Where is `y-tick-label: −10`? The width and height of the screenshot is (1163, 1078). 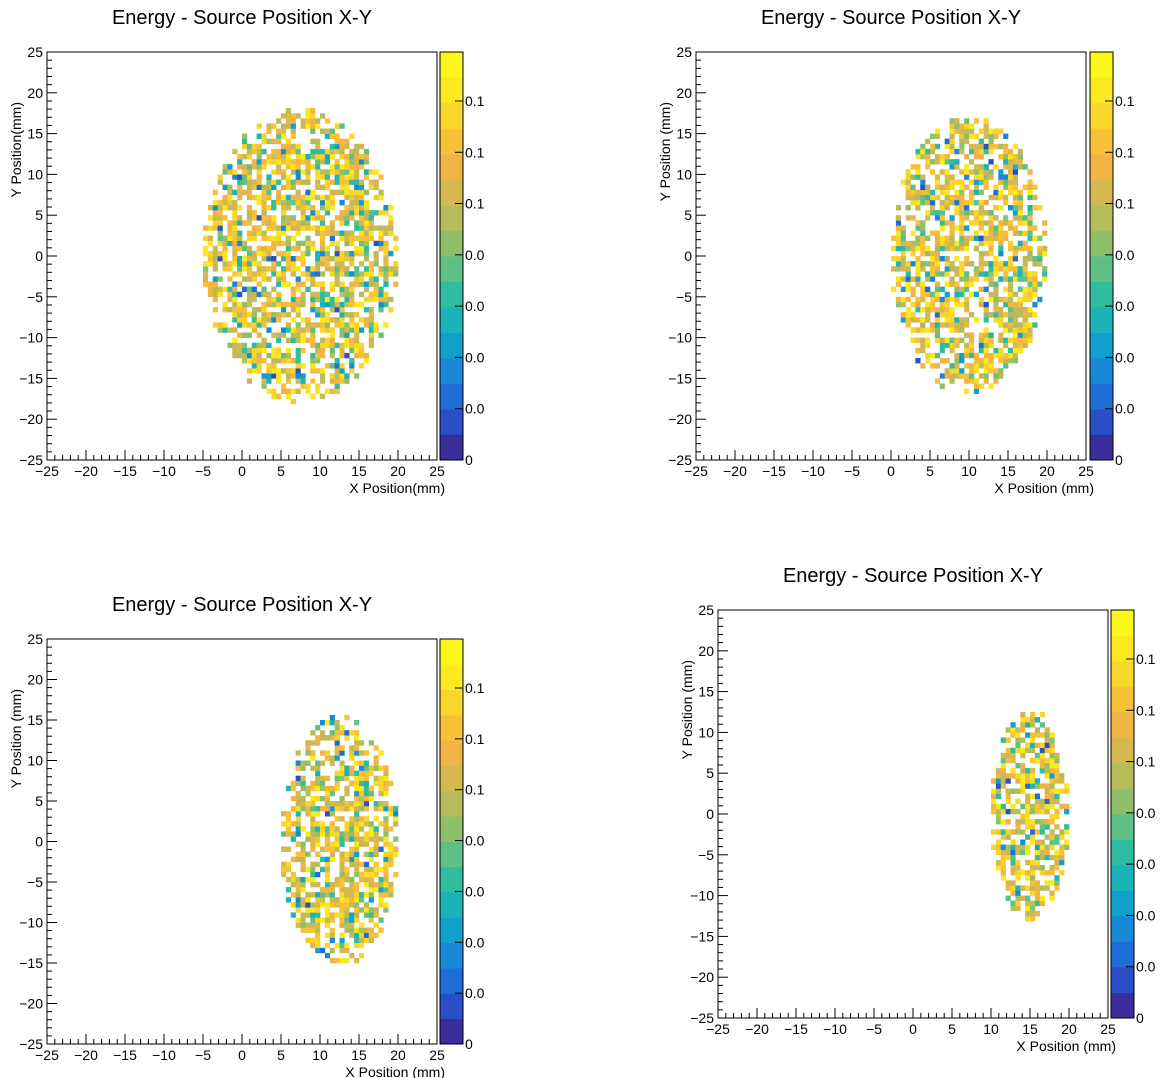
y-tick-label: −10 is located at coordinates (31, 338).